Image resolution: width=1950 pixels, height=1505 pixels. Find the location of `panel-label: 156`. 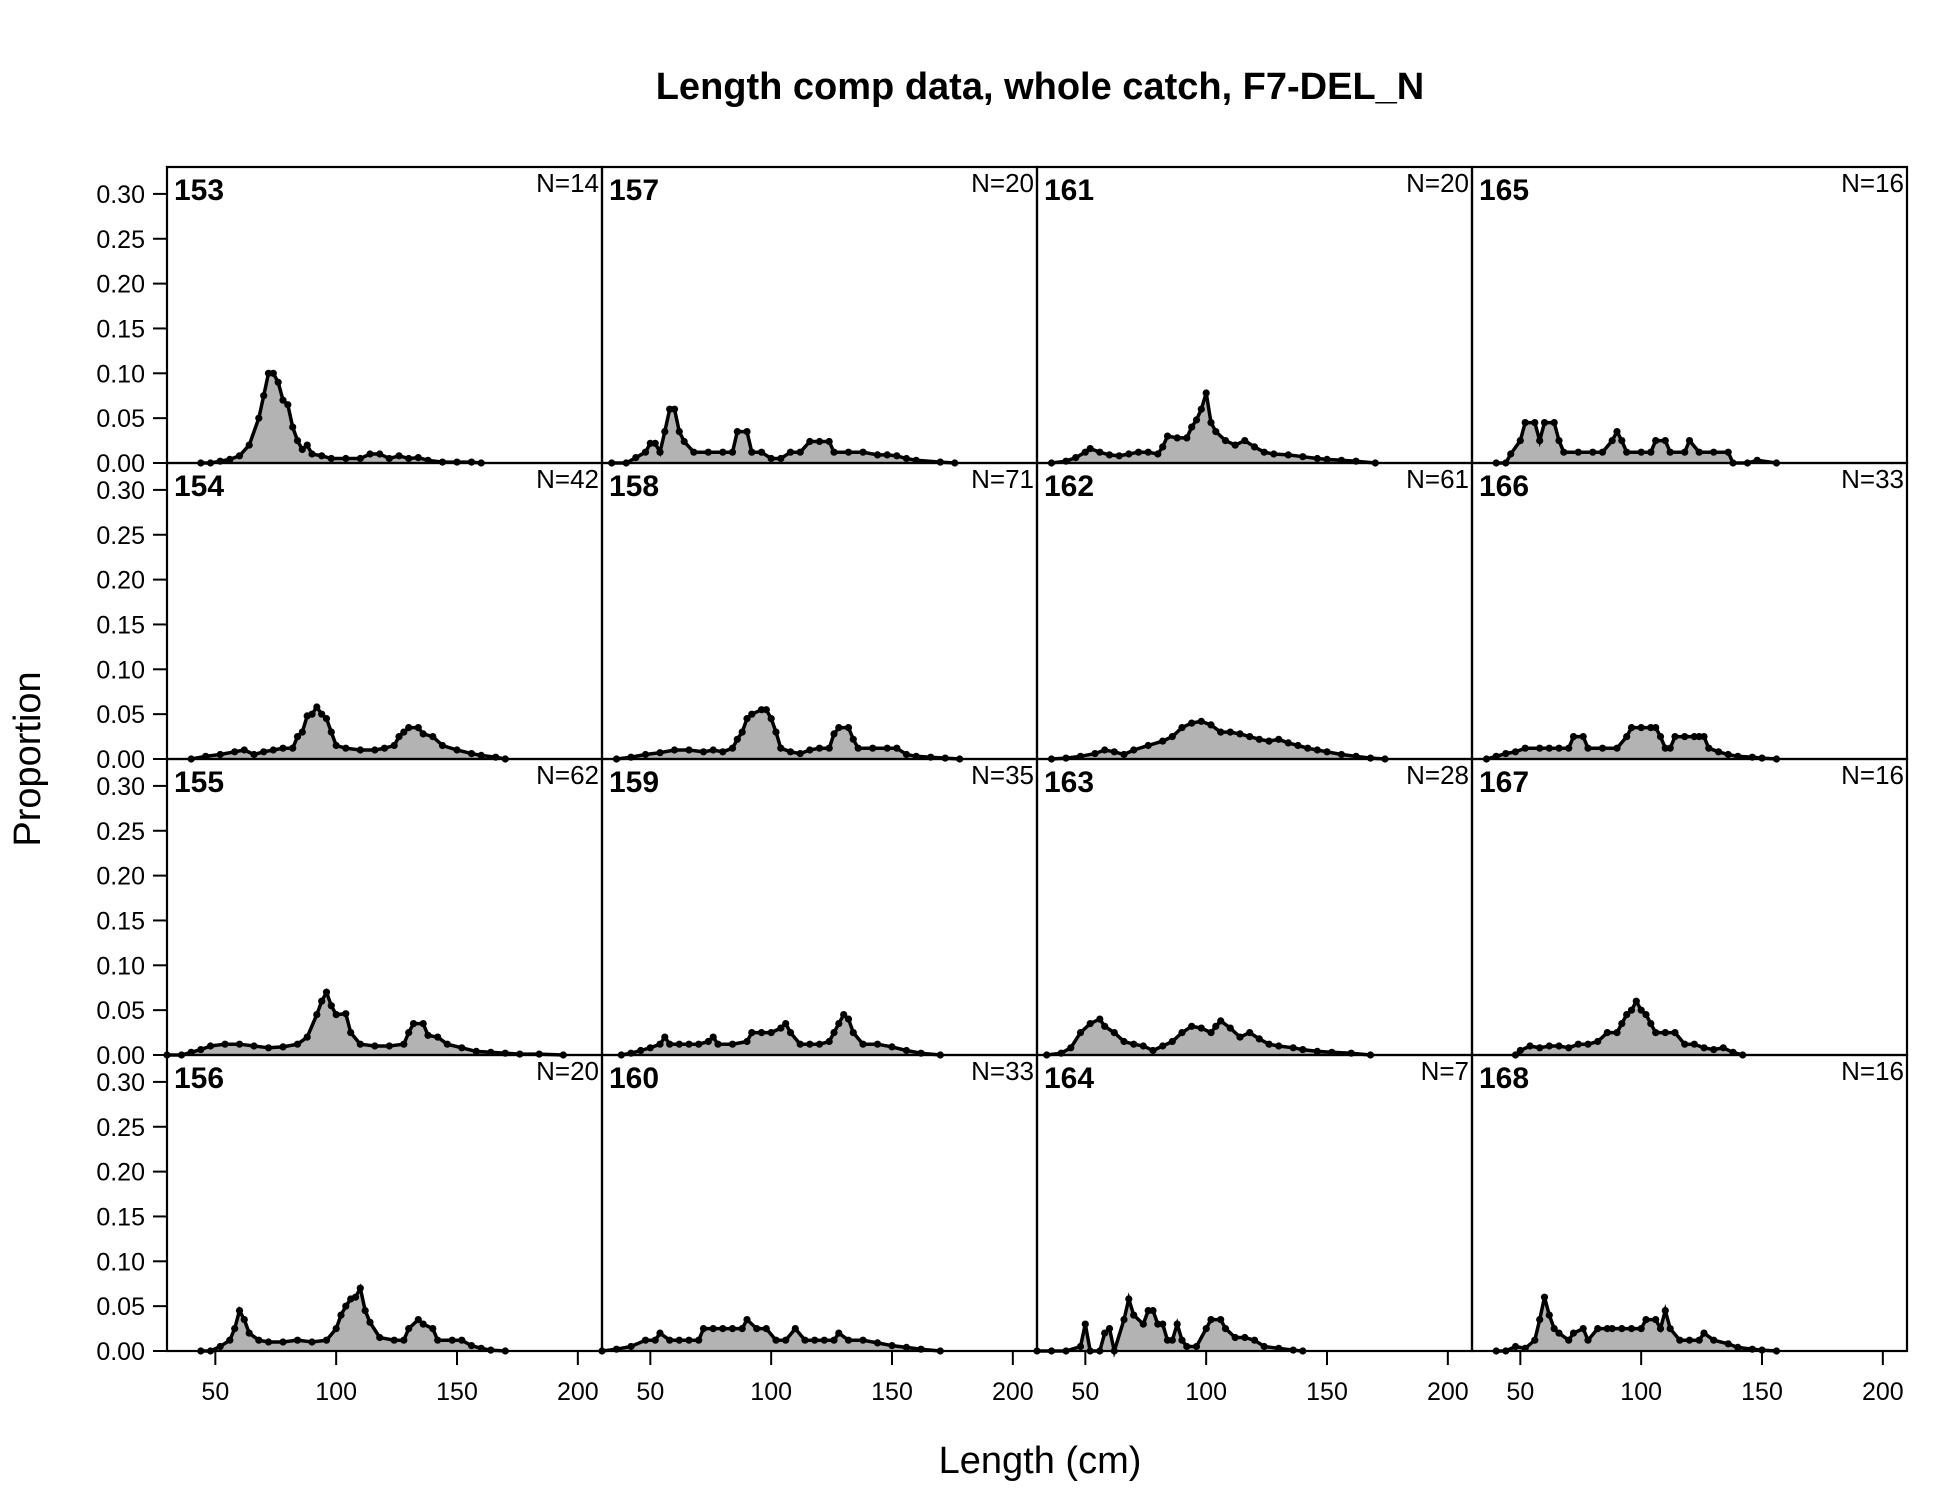

panel-label: 156 is located at coordinates (199, 1078).